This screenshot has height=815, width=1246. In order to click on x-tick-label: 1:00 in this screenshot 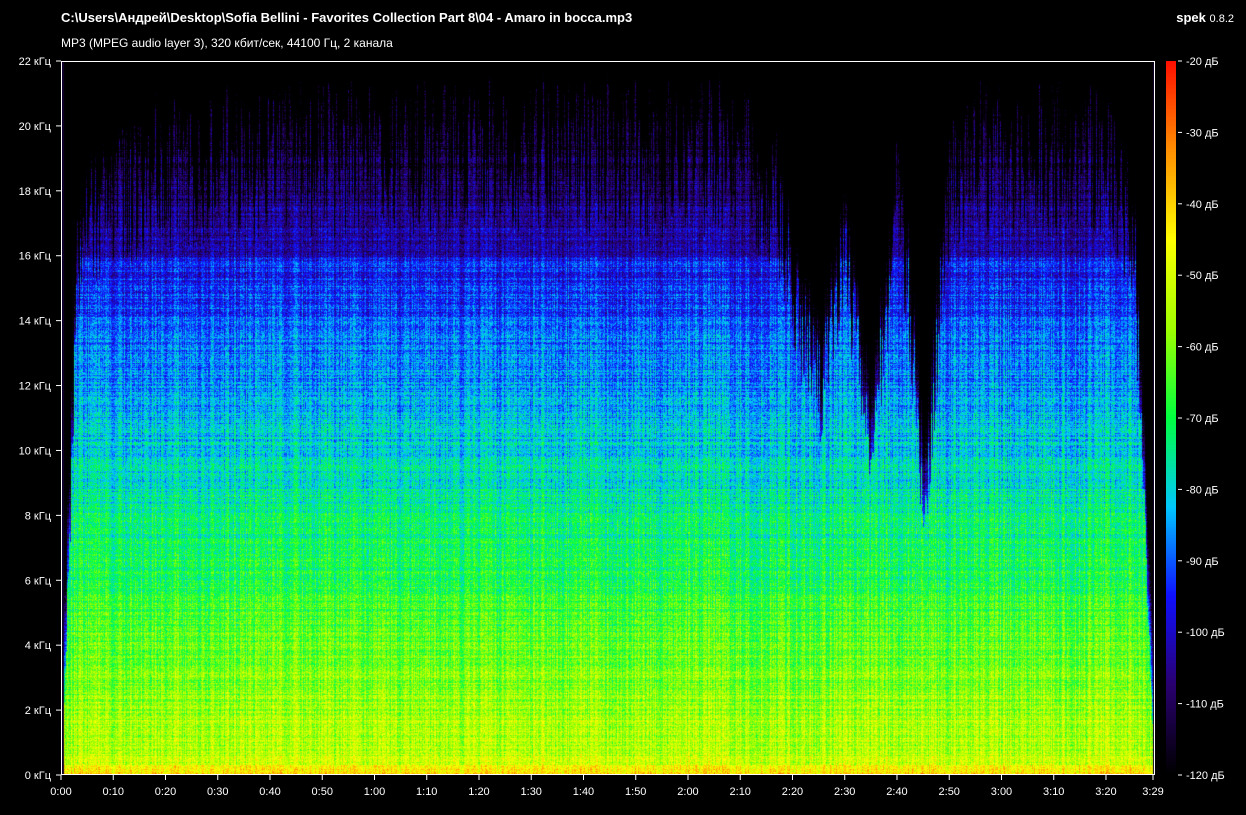, I will do `click(374, 792)`.